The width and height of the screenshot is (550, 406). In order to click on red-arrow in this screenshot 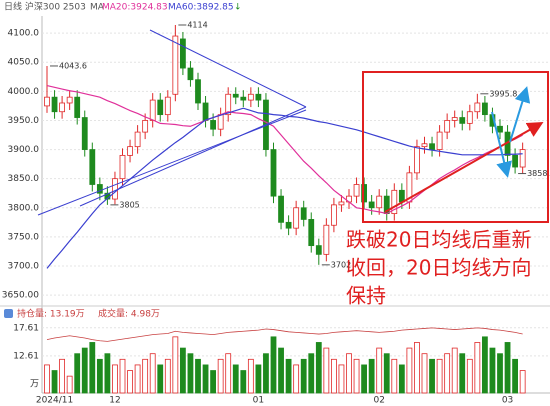, I will do `click(464, 167)`.